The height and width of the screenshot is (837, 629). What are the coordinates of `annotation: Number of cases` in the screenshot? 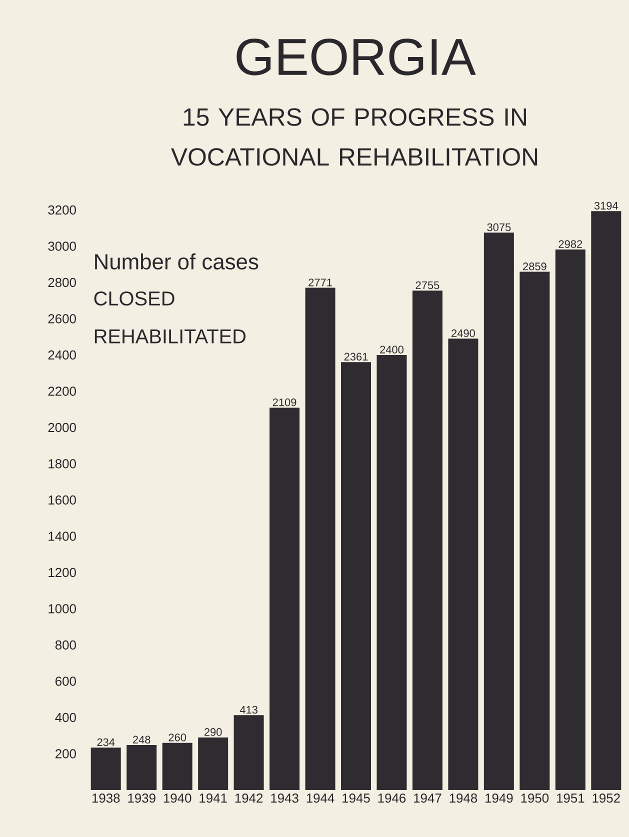 It's located at (176, 261).